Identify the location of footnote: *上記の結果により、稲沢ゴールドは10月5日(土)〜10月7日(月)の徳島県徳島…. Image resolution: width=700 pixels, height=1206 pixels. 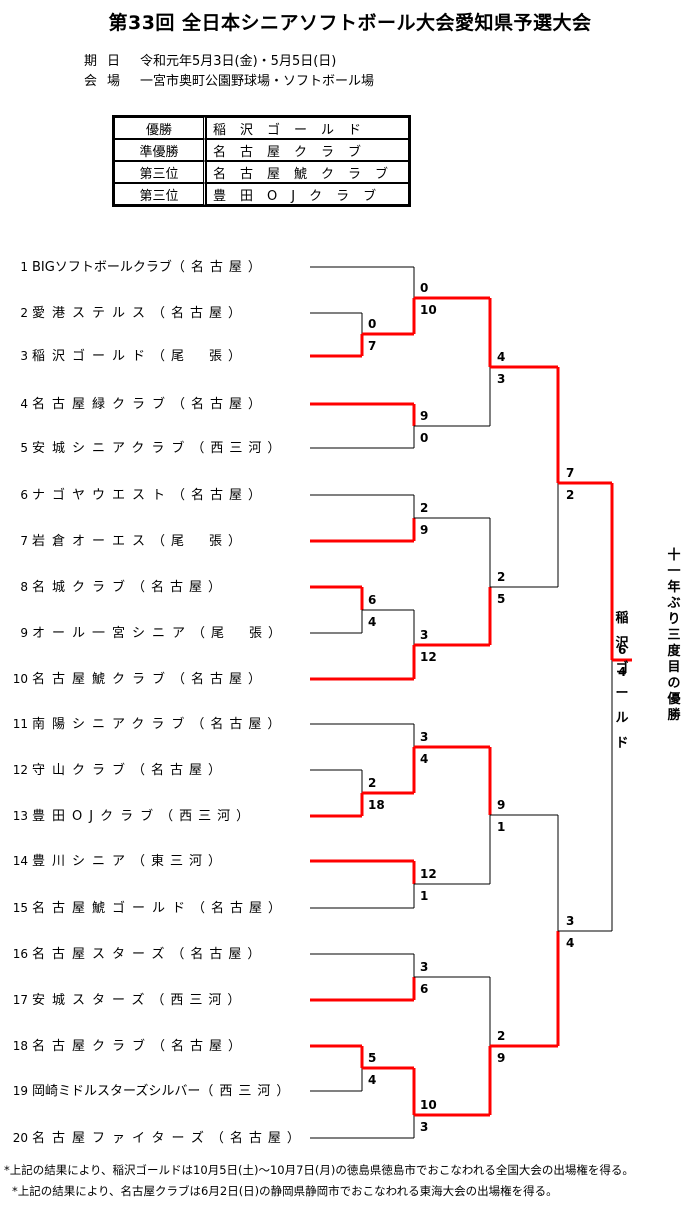
(319, 1170).